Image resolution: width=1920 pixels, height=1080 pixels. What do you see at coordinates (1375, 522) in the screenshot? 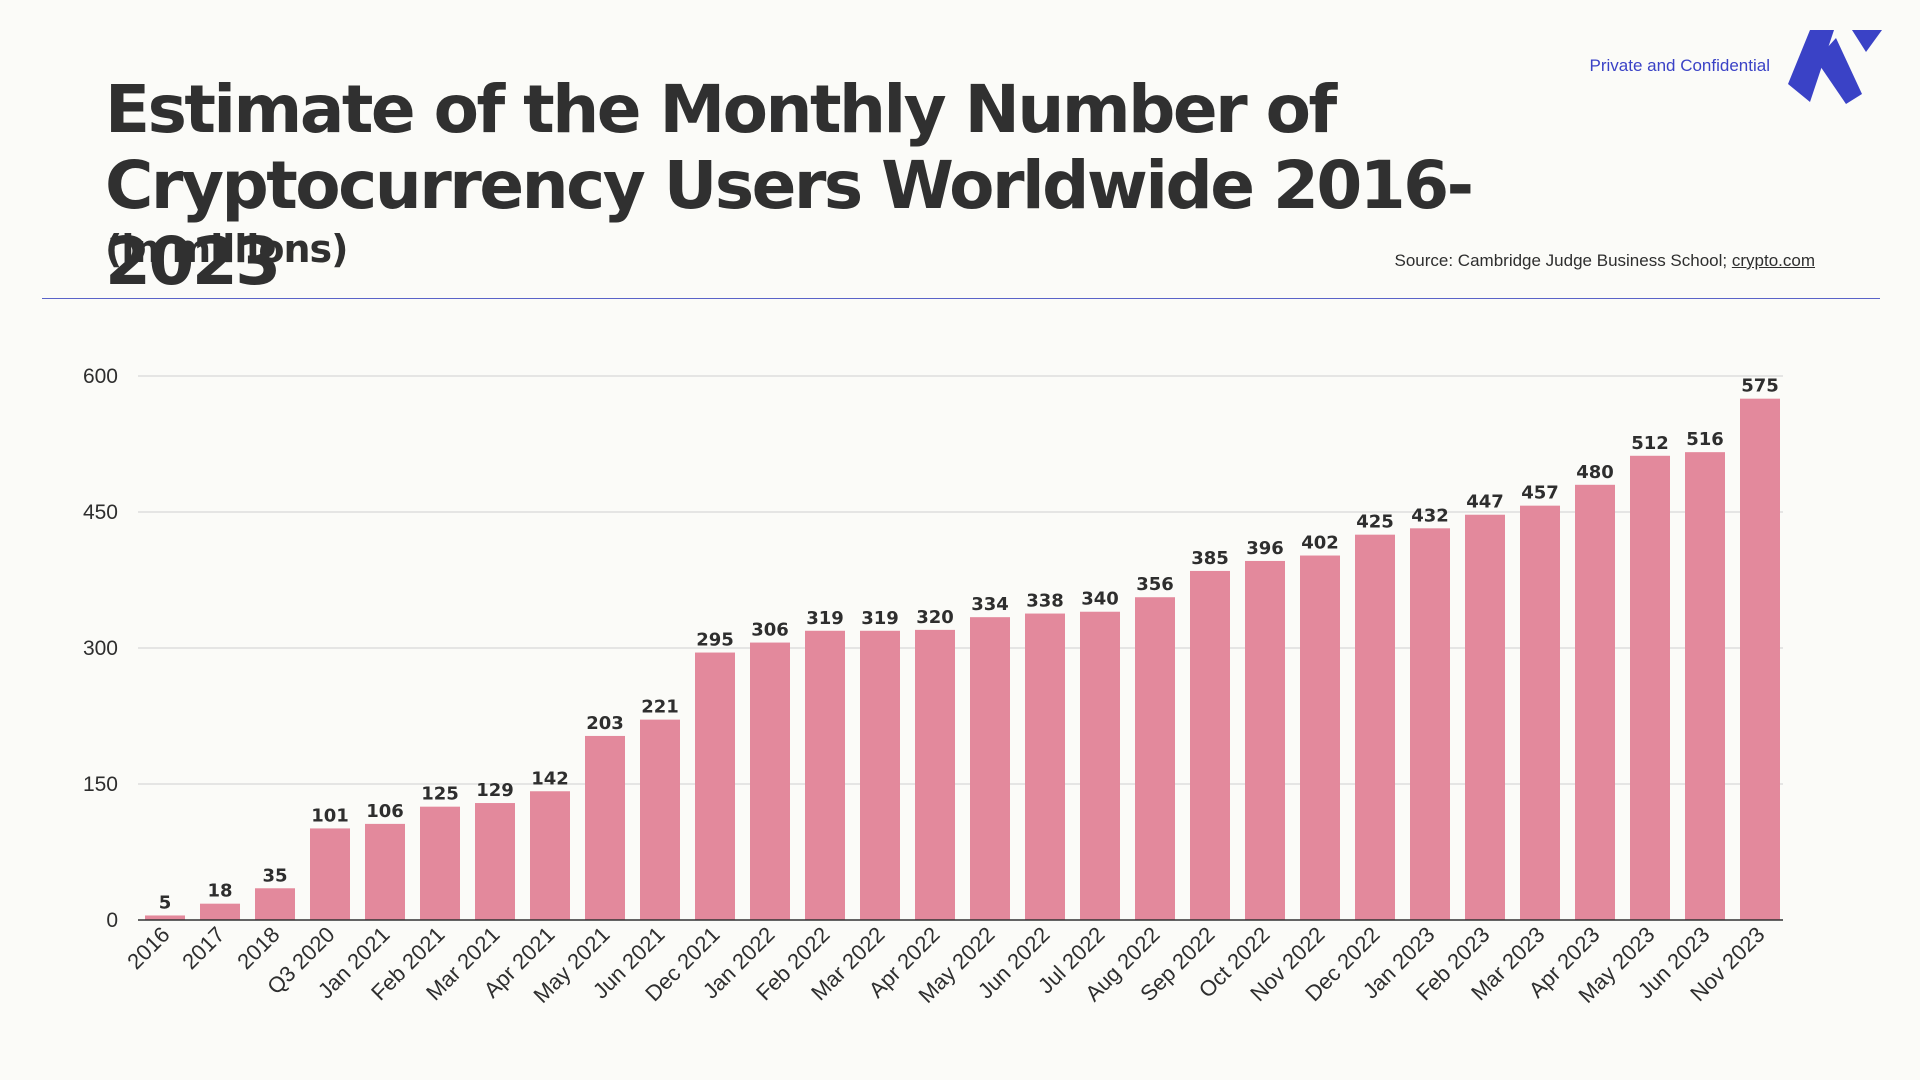
I see `data-label: 425` at bounding box center [1375, 522].